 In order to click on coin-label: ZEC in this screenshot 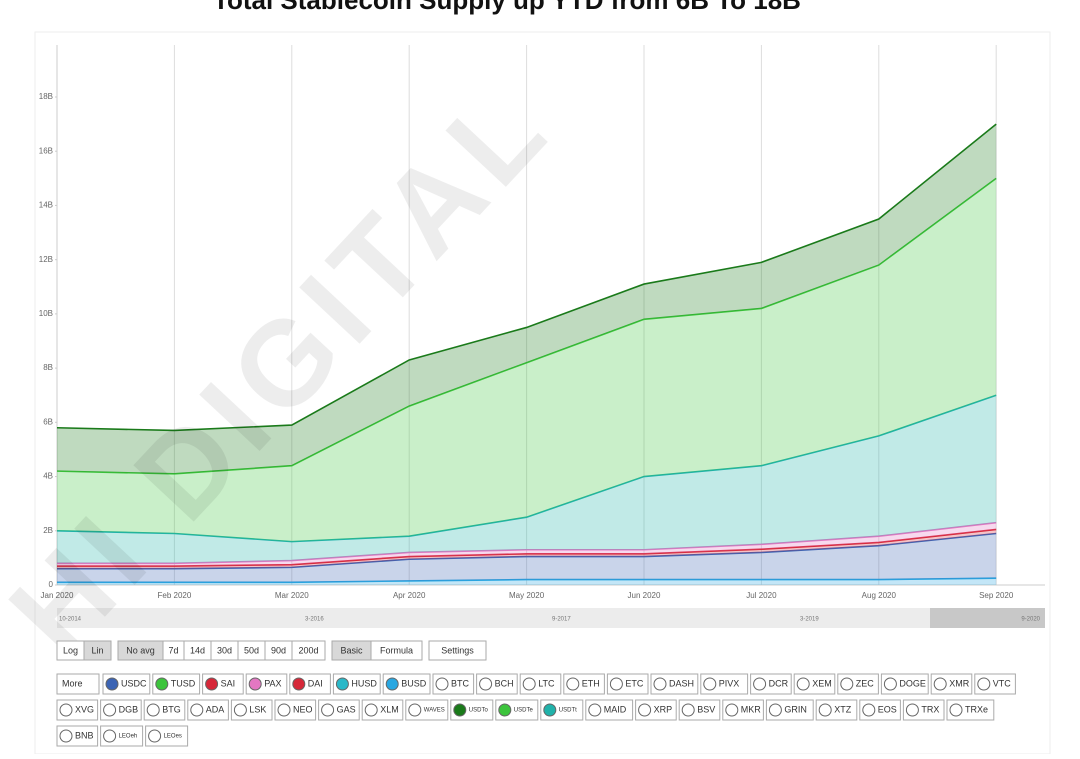, I will do `click(865, 683)`.